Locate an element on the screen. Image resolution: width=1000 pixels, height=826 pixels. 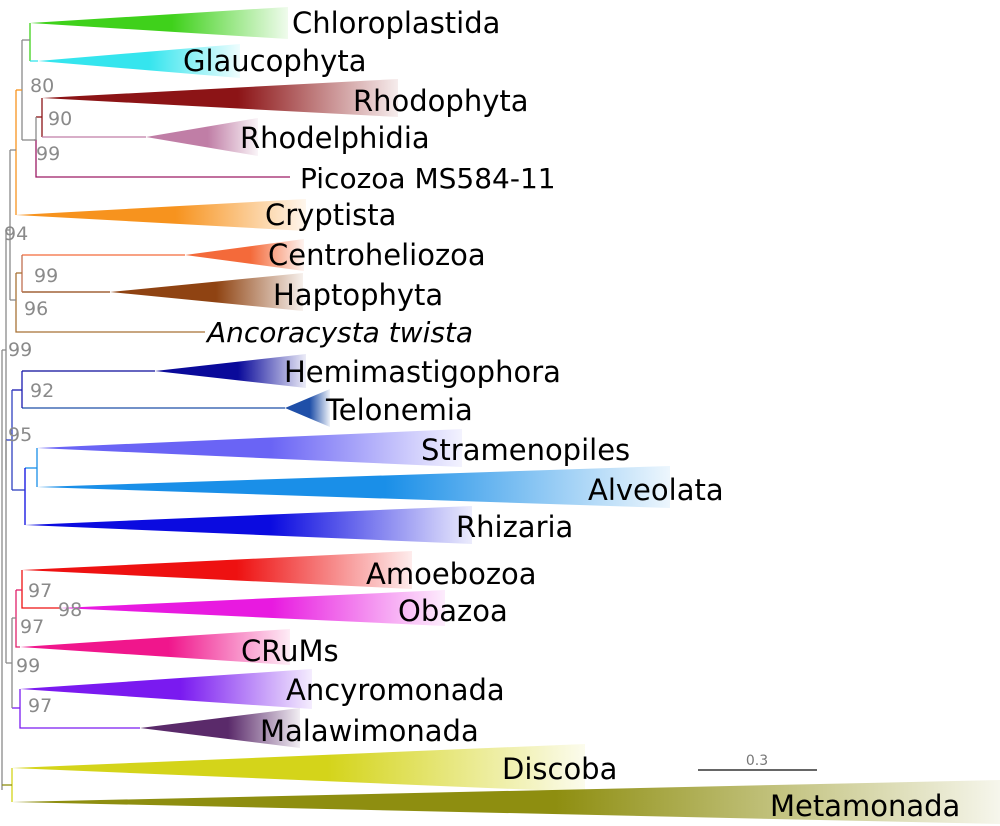
clade-label-hemimastigophora: Hemimastigophora is located at coordinates (422, 372).